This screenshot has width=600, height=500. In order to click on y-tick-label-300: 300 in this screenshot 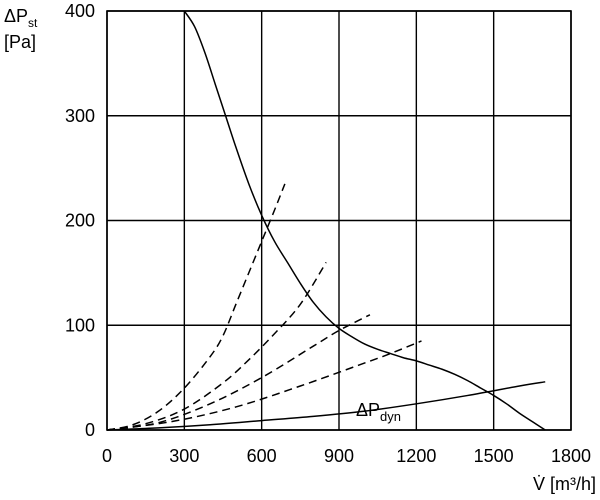, I will do `click(80, 116)`.